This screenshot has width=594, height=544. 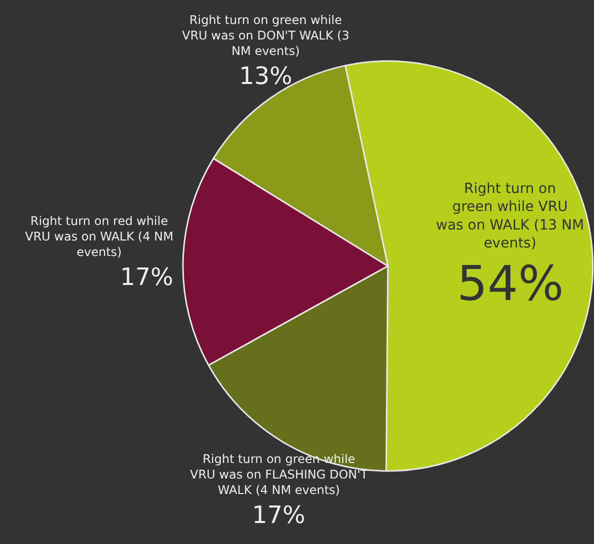 I want to click on slice-label: Right turn on green while VRU was on WALK (13 NM events), so click(x=510, y=216).